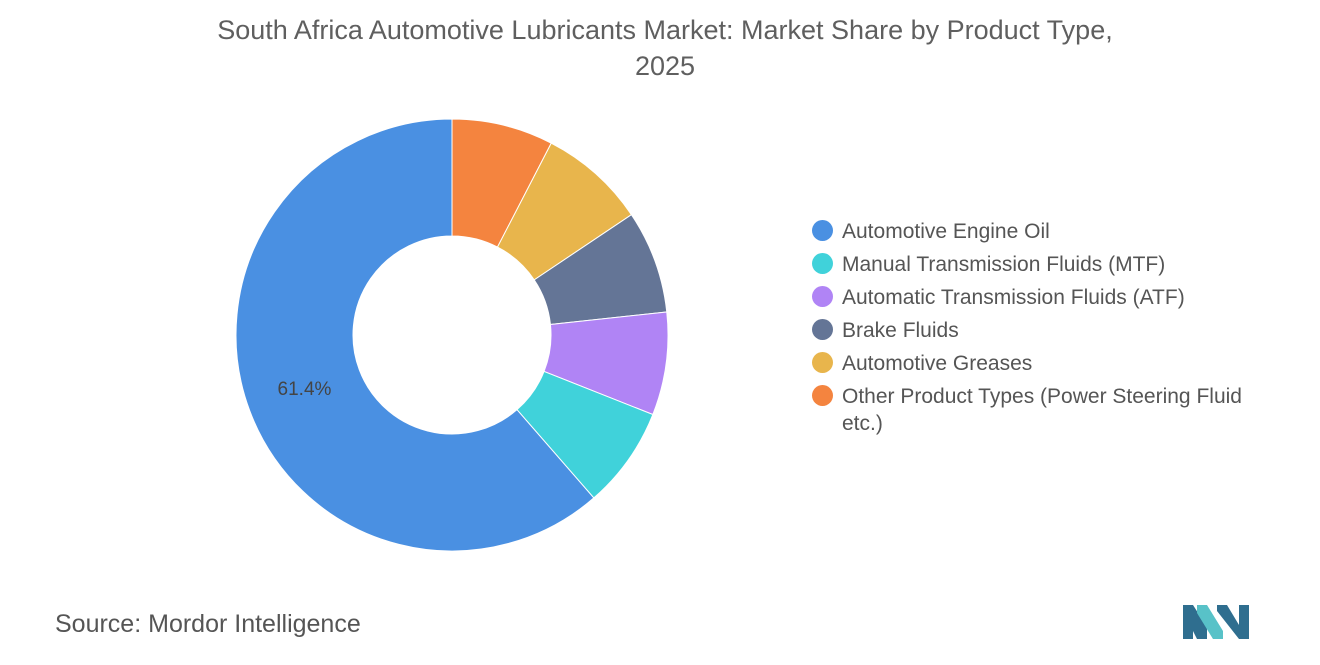 The image size is (1320, 665). I want to click on legend-label: Automotive Engine Oil, so click(946, 231).